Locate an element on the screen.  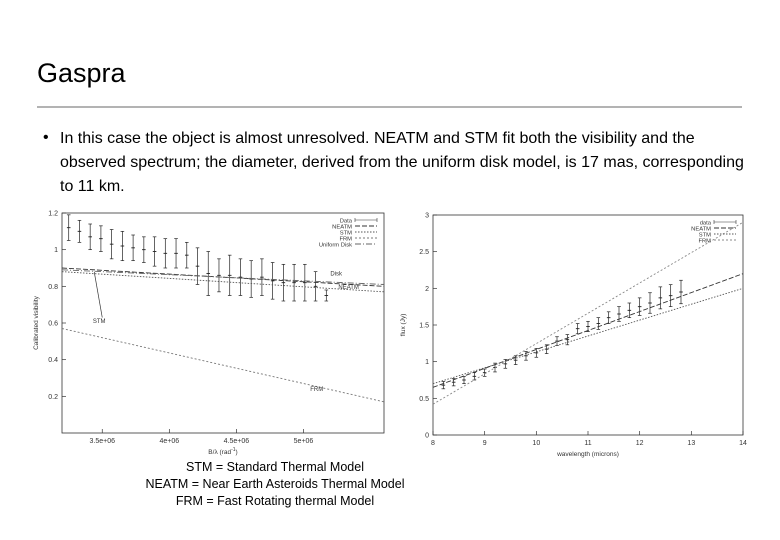
y-axis-label: flux (Jy) is located at coordinates (403, 325).